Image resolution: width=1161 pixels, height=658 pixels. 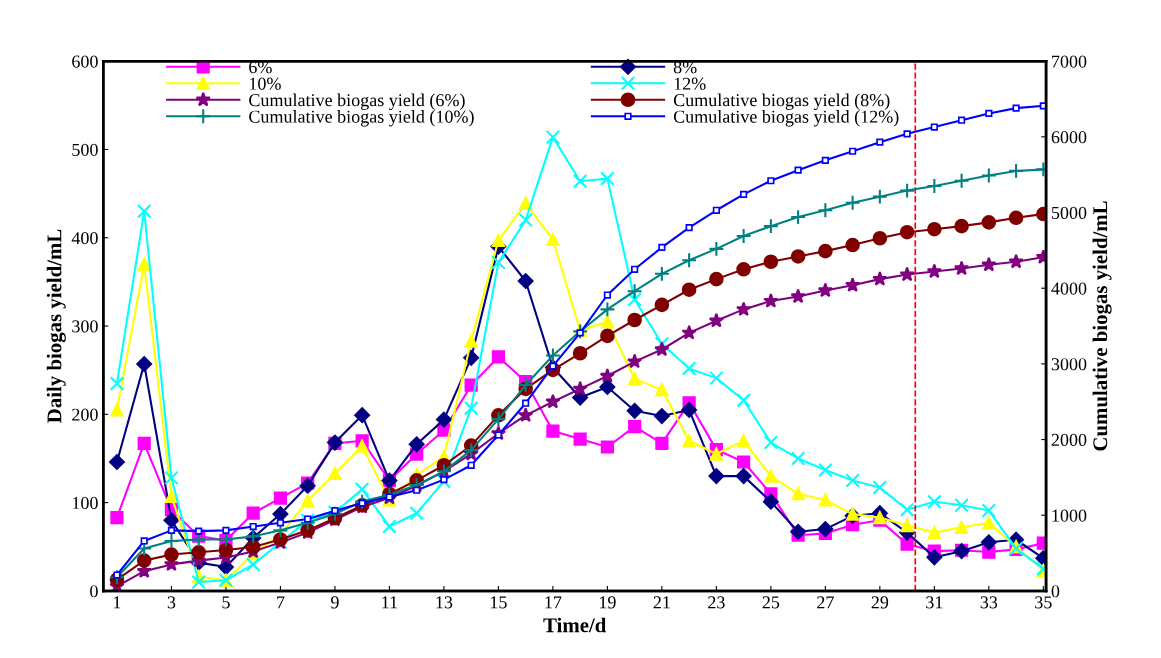 What do you see at coordinates (390, 602) in the screenshot?
I see `x-tick-label: 11` at bounding box center [390, 602].